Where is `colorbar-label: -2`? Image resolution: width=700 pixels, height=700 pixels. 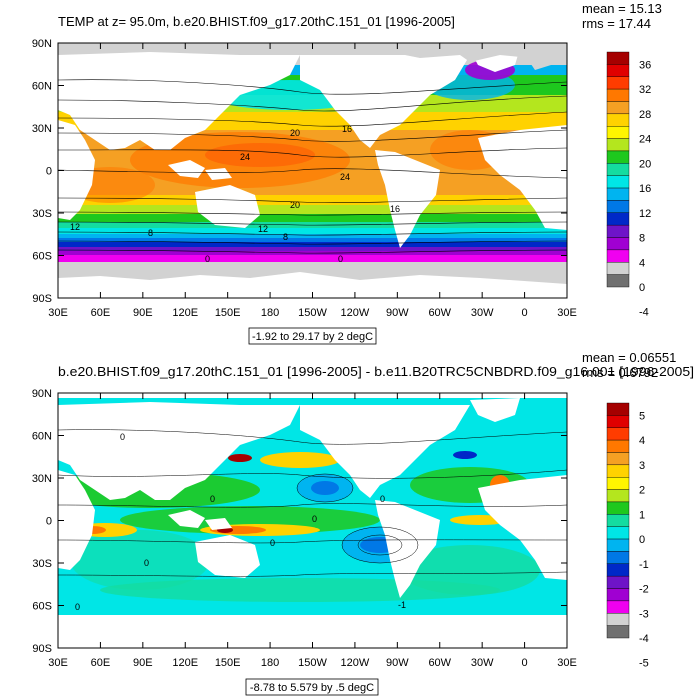 colorbar-label: -2 is located at coordinates (644, 590).